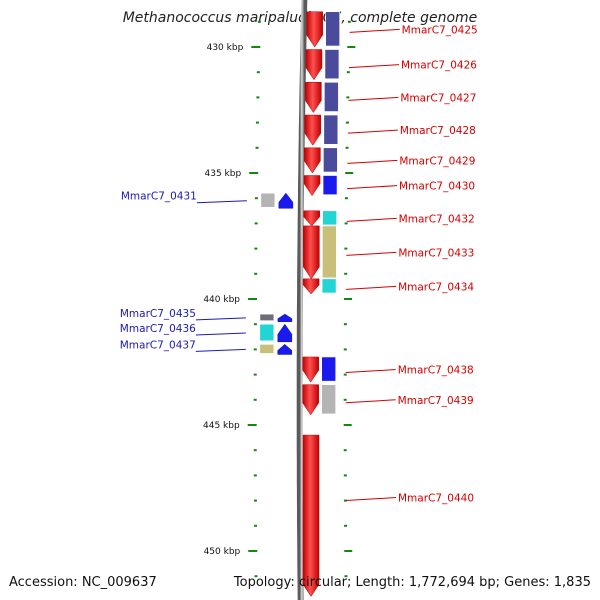  Describe the element at coordinates (158, 314) in the screenshot. I see `gene-label-mmarc7-0435: MmarC7_0435` at that location.